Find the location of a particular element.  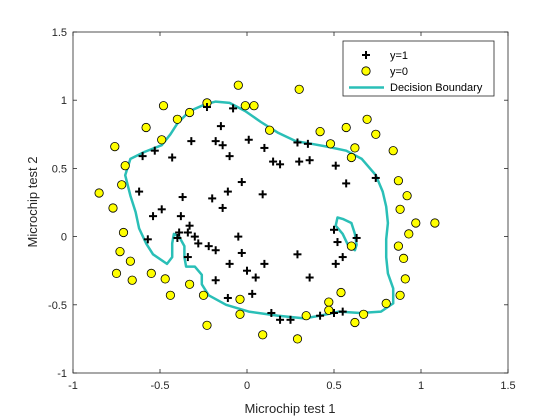

legend-label-decision-boundary: Decision Boundary is located at coordinates (436, 88).